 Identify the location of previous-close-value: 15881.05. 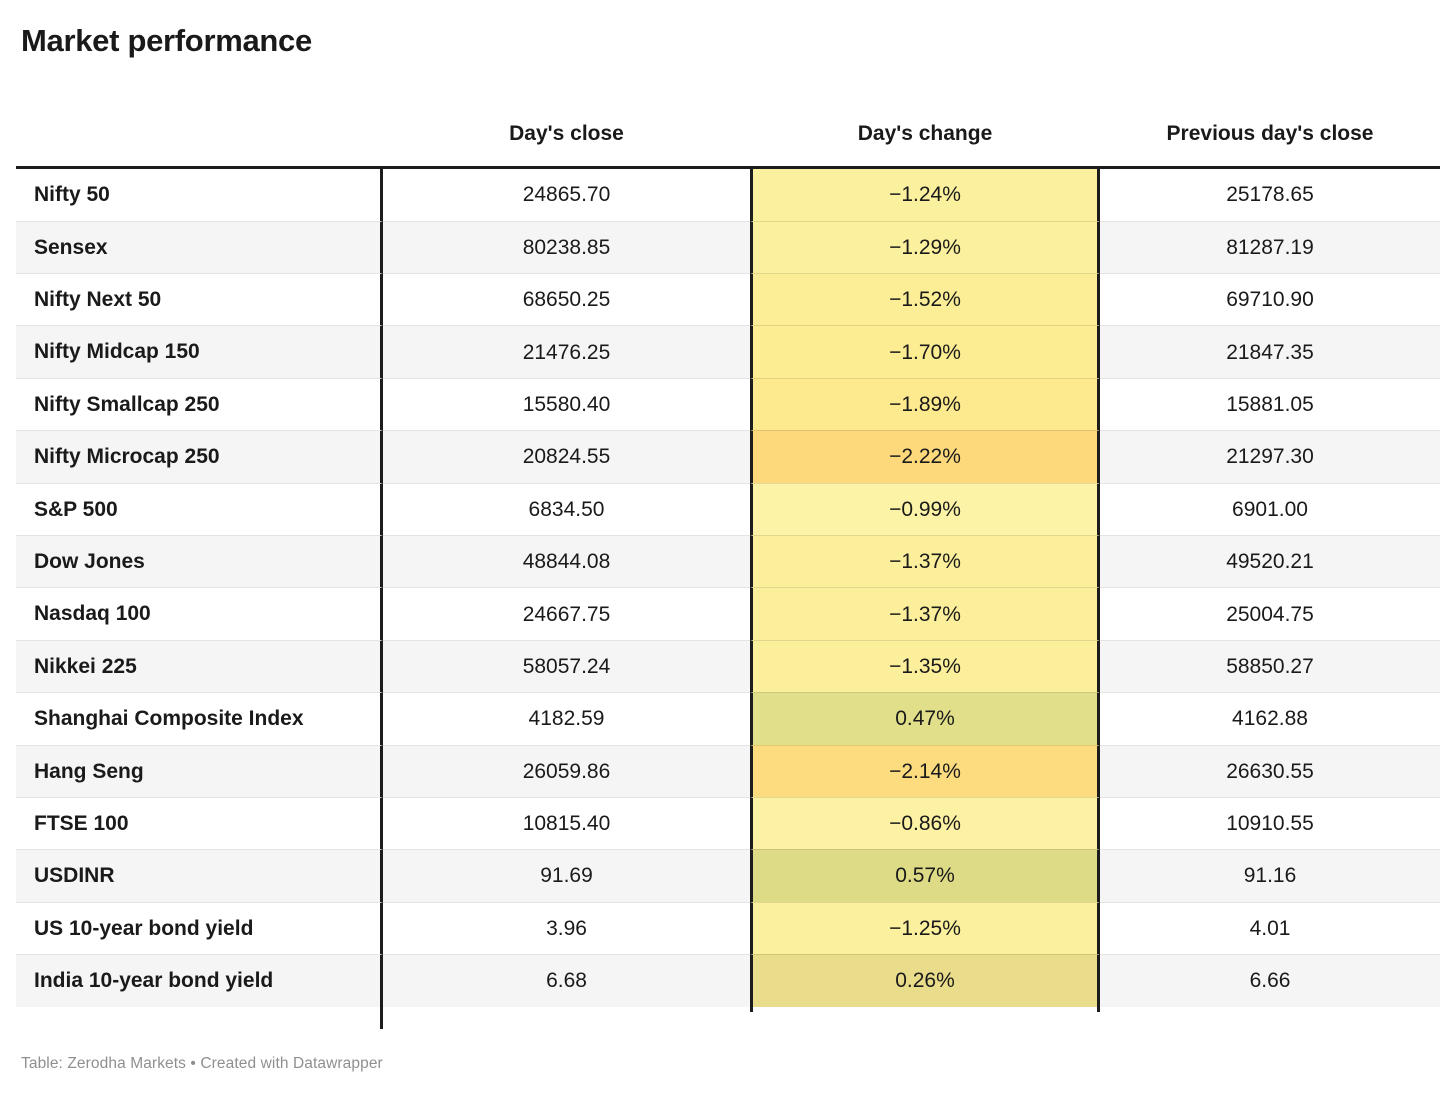
(1270, 403).